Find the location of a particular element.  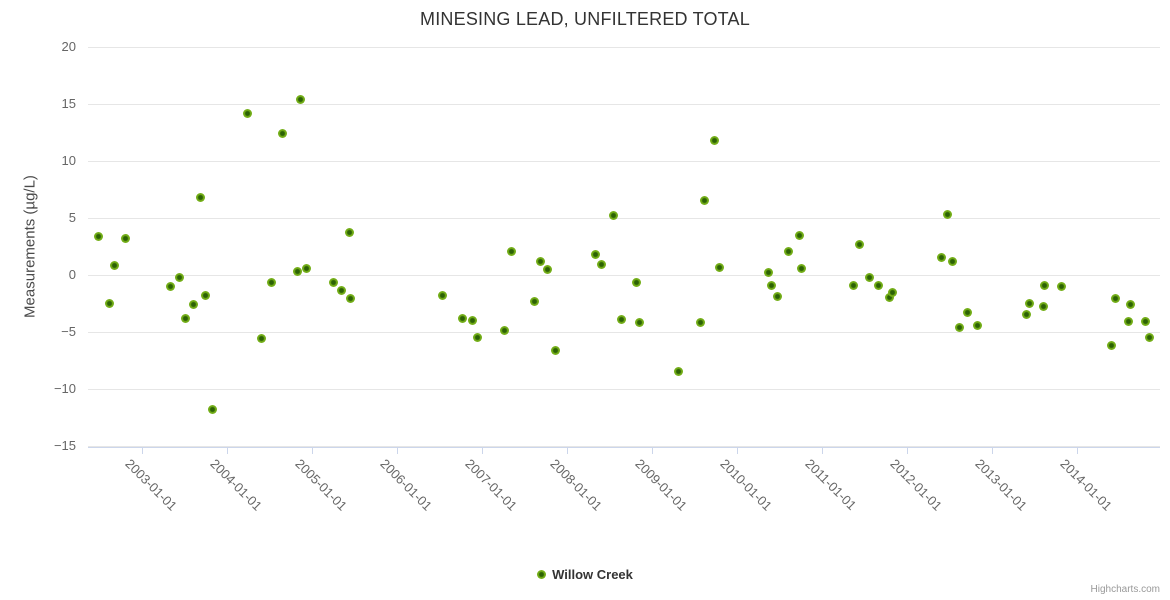

legend-item-willow-creek: Willow Creek is located at coordinates (585, 574).